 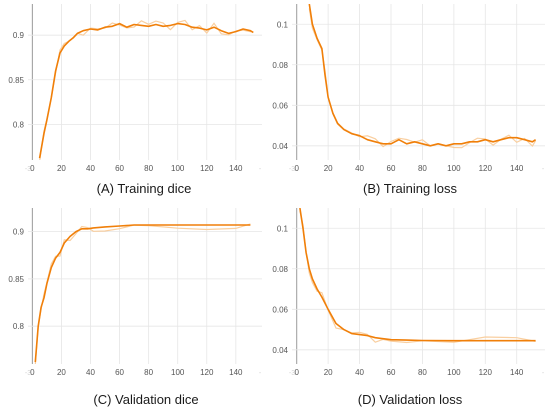 I want to click on caption-training-dice: (A) Training dice, so click(x=144, y=188).